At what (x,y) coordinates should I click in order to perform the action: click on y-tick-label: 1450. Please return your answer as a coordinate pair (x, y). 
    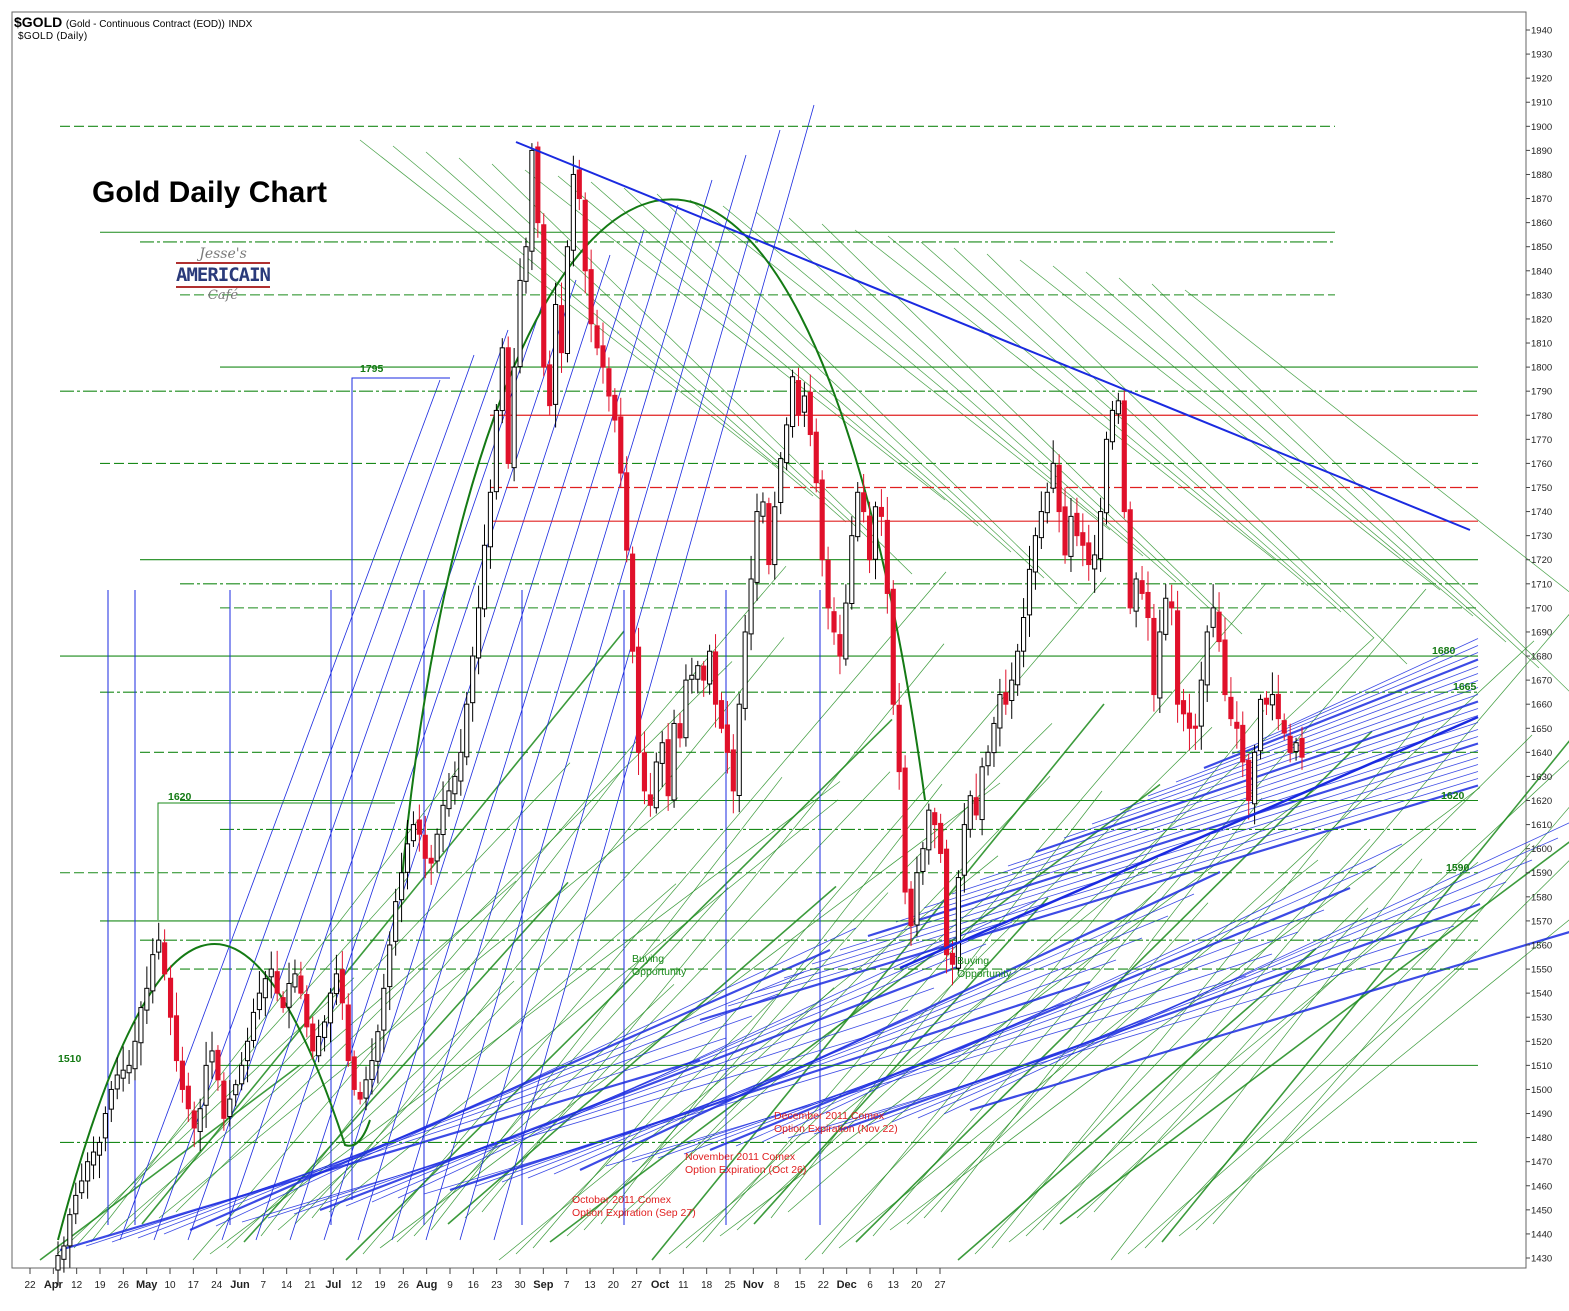
    Looking at the image, I should click on (1541, 1210).